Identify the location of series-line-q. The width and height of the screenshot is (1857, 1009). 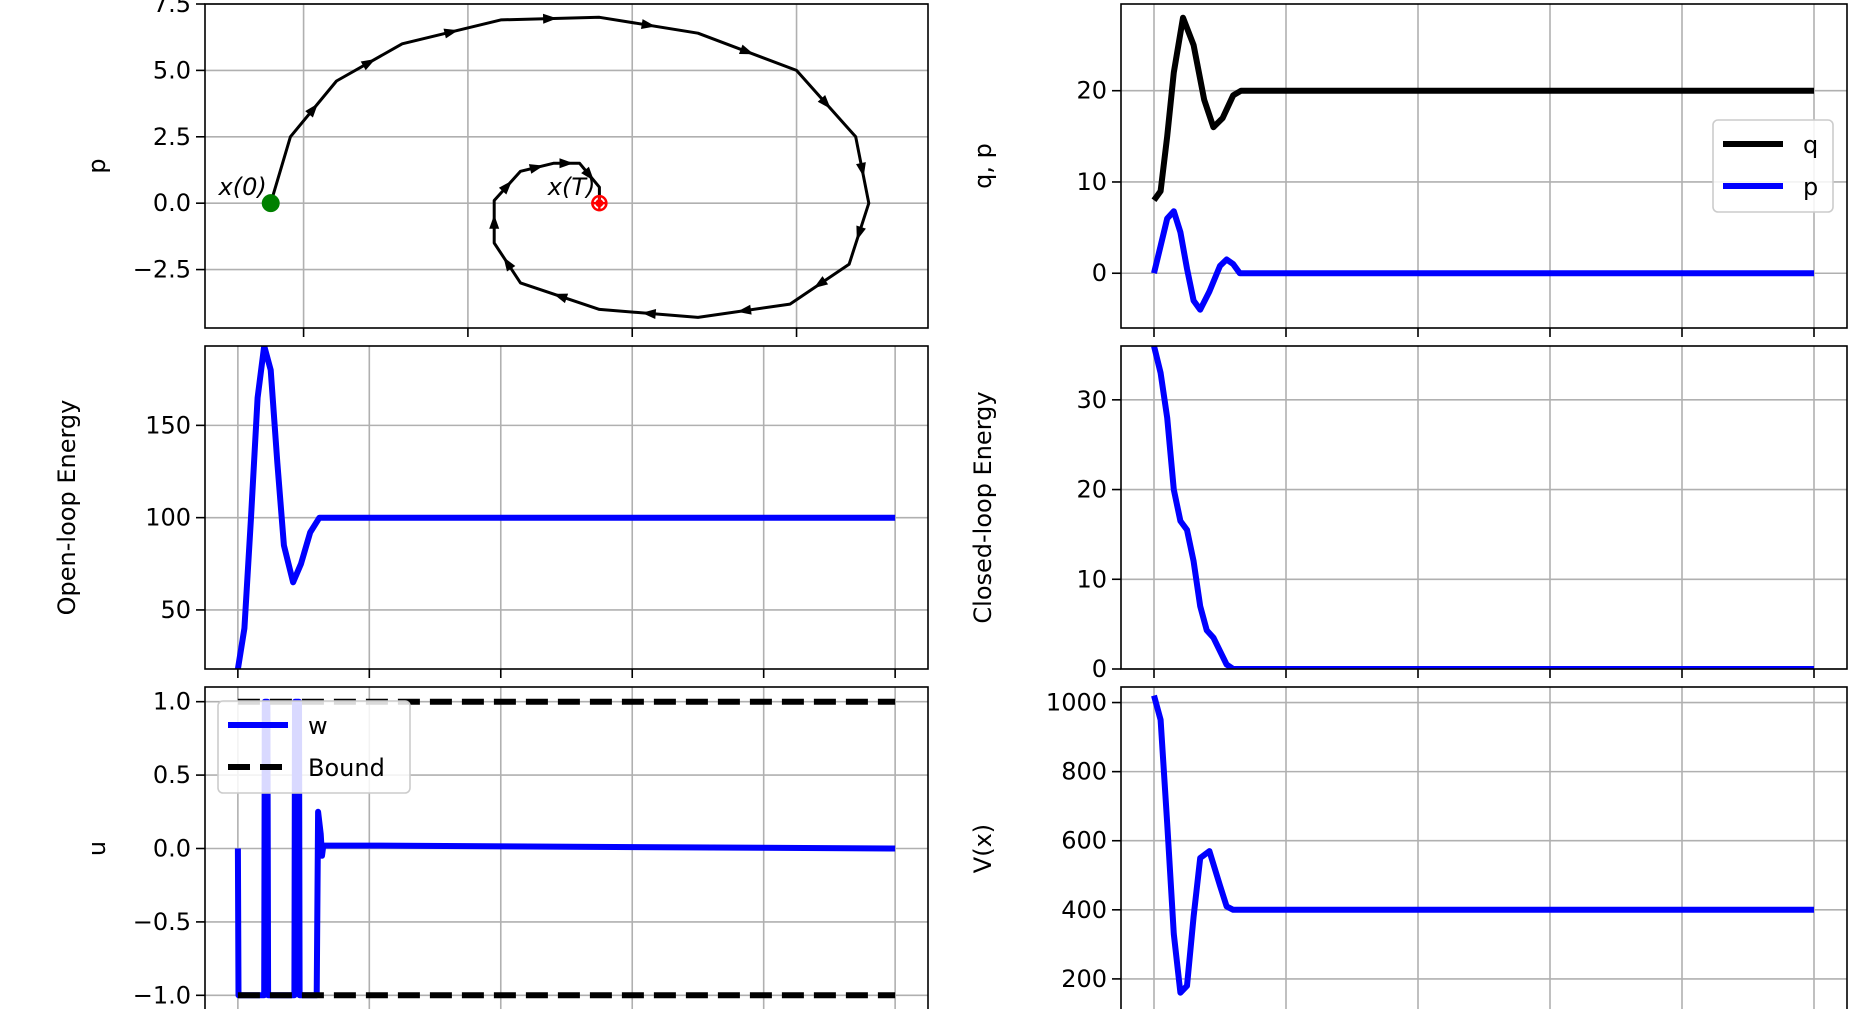
(1482, 108).